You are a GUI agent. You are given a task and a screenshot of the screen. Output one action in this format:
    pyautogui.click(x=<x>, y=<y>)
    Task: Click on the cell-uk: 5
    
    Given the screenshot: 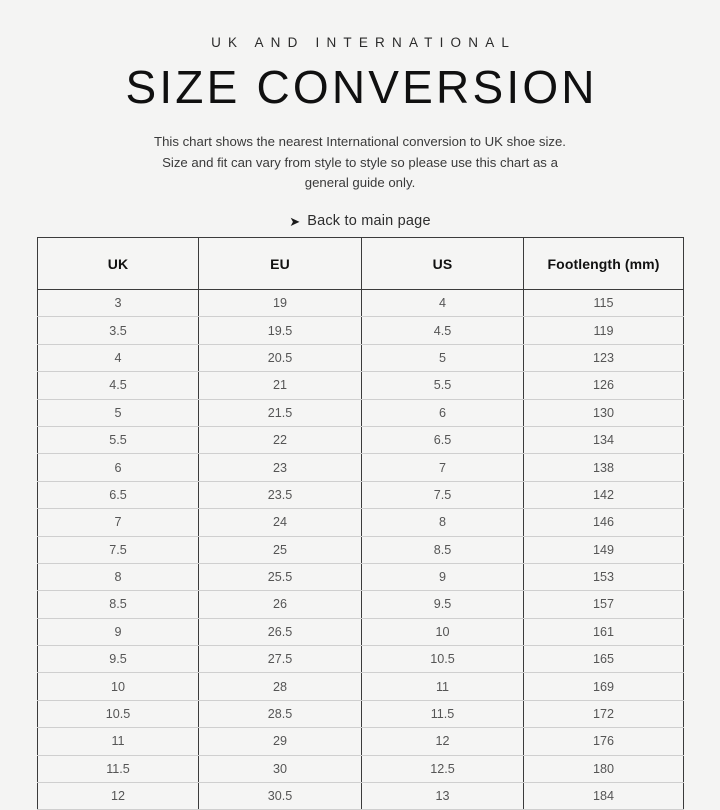 What is the action you would take?
    pyautogui.click(x=118, y=413)
    